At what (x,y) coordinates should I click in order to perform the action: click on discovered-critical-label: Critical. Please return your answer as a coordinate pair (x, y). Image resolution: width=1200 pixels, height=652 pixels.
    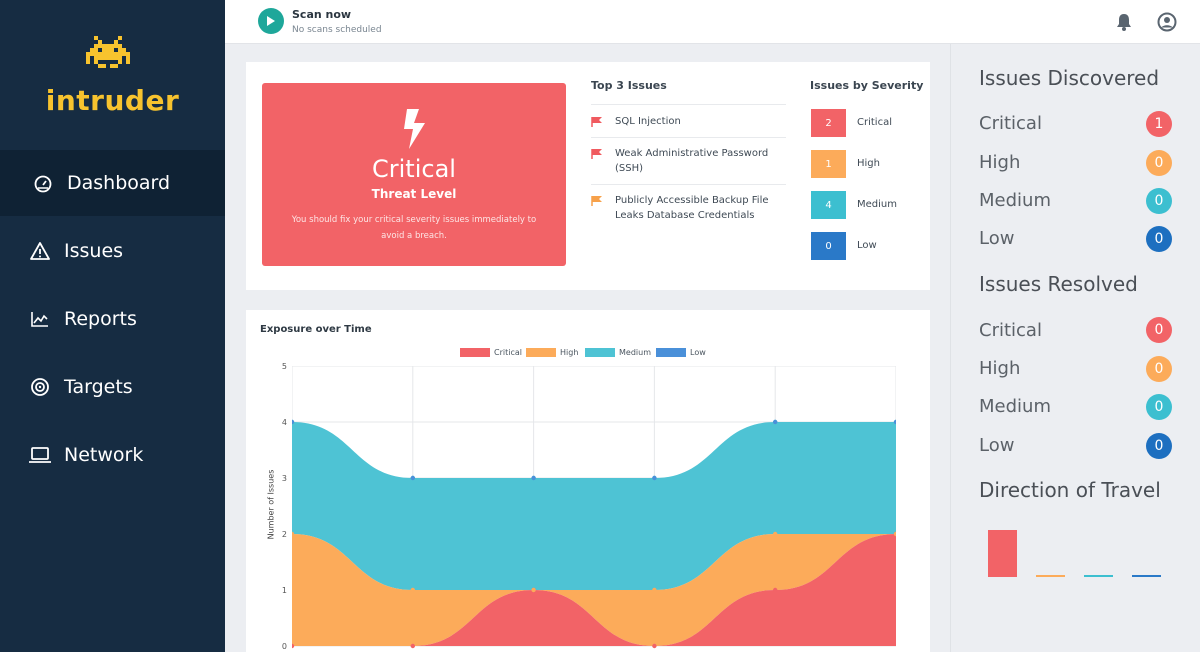
    Looking at the image, I should click on (1010, 123).